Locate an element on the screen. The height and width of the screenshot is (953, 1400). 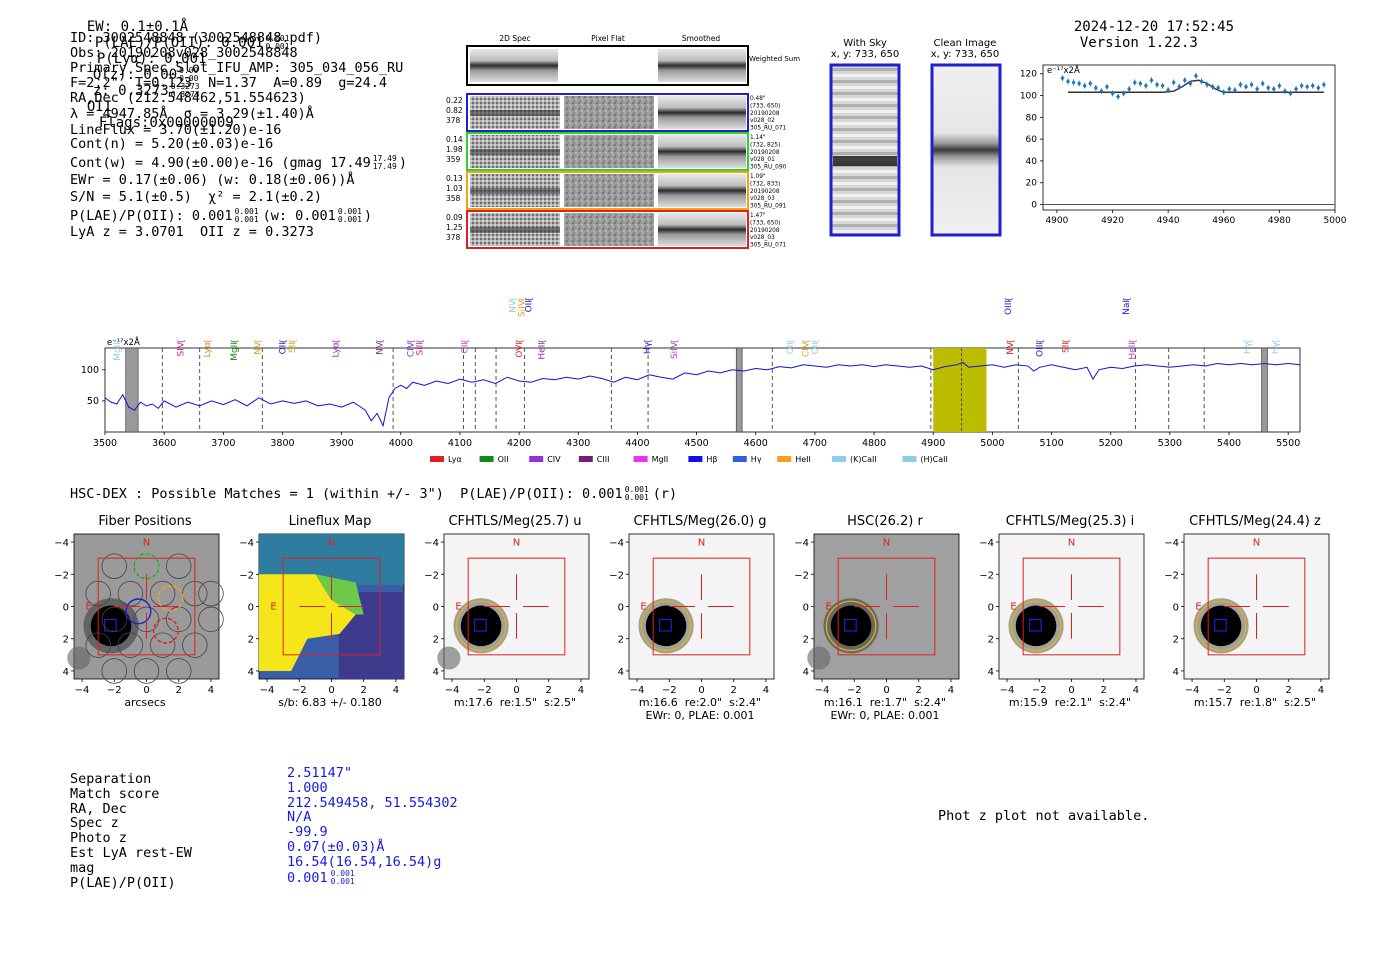
stamp-ytick-label: −2 is located at coordinates (616, 575).